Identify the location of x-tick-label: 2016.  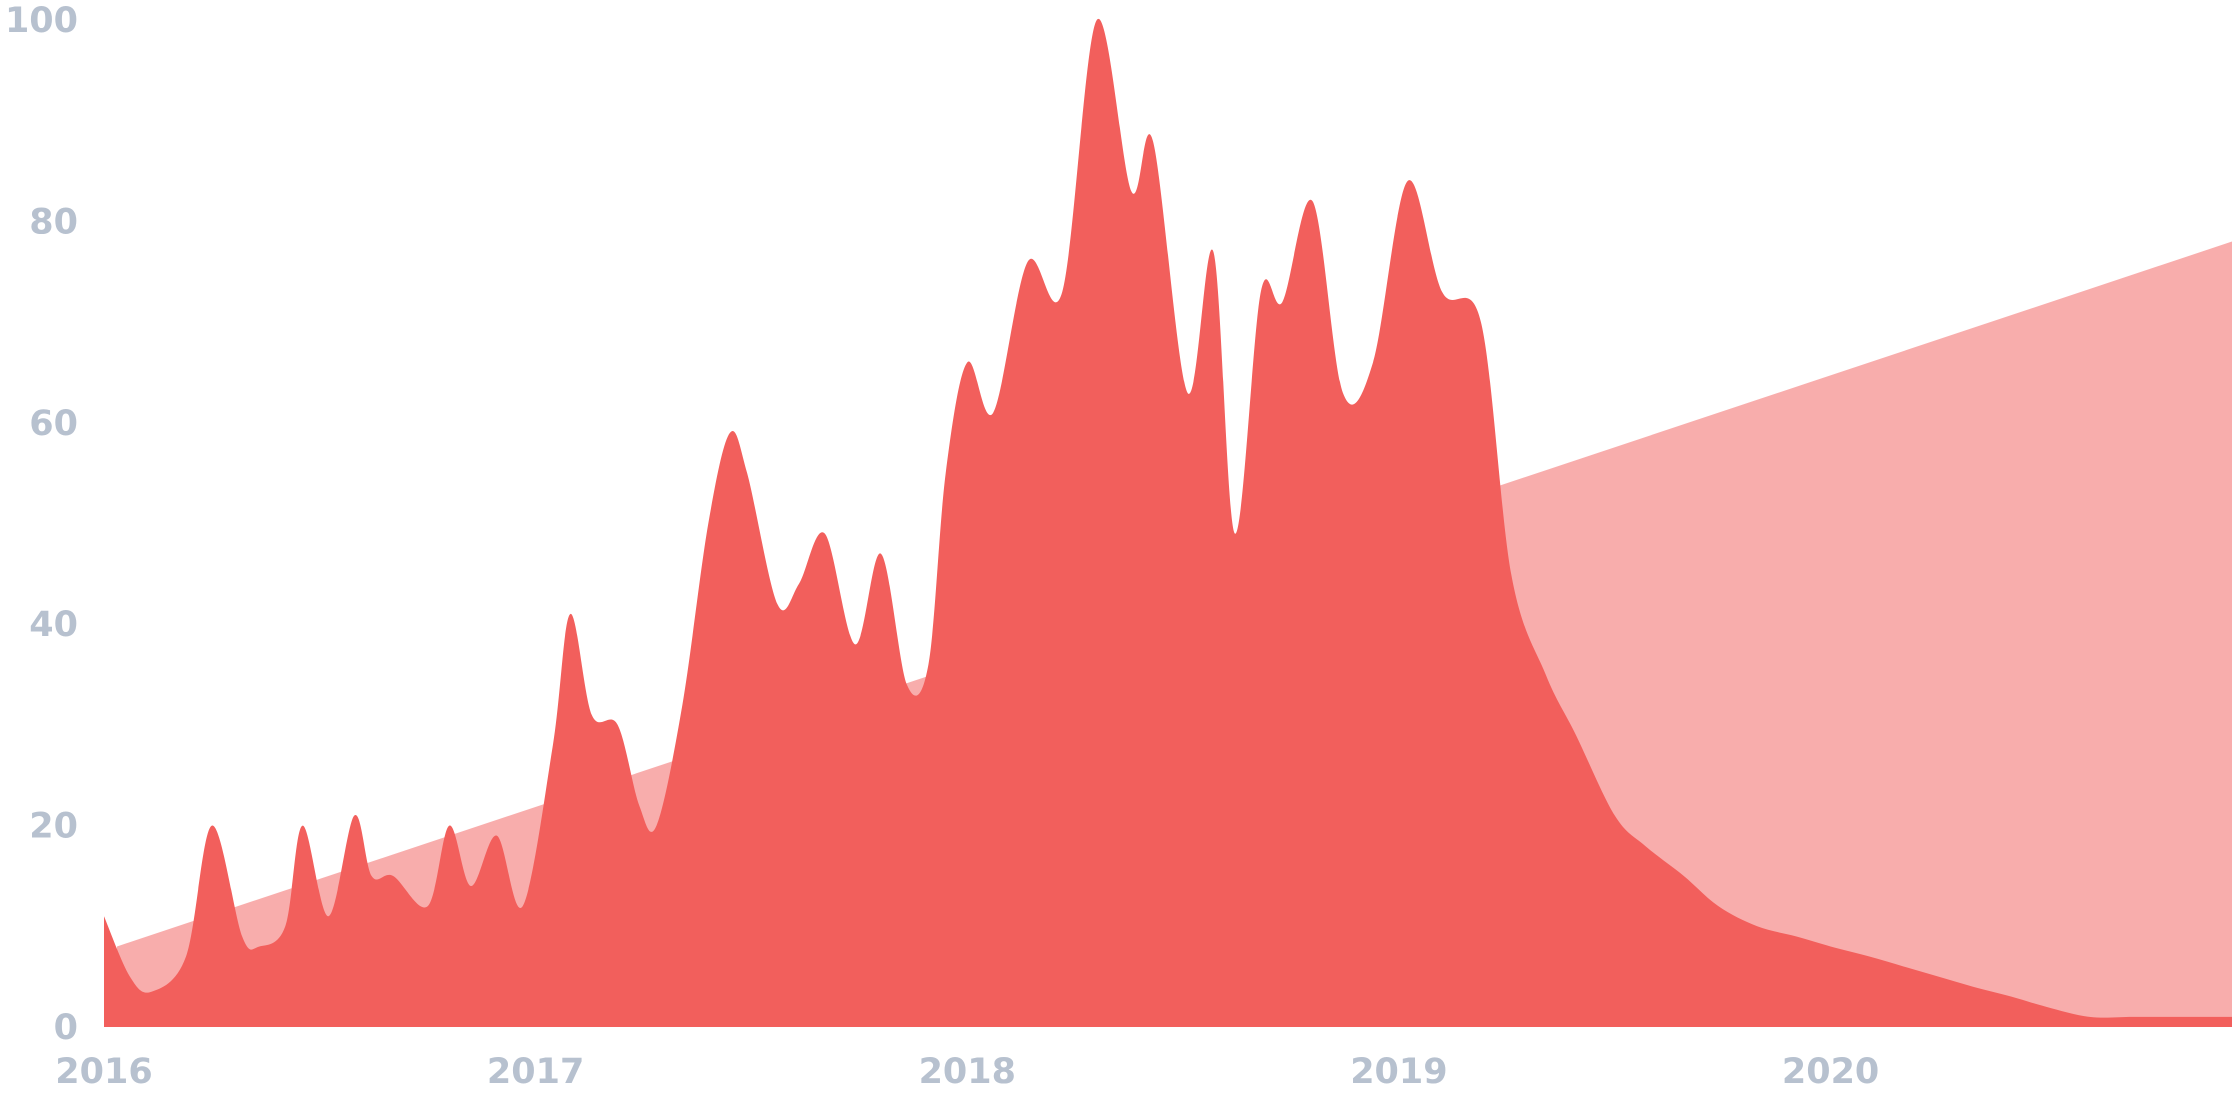
(103, 1072).